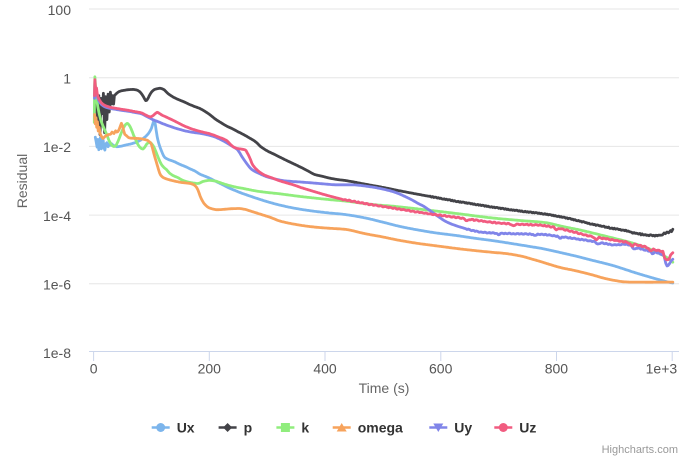 Image resolution: width=690 pixels, height=464 pixels. I want to click on svg-text: Uz, so click(527, 428).